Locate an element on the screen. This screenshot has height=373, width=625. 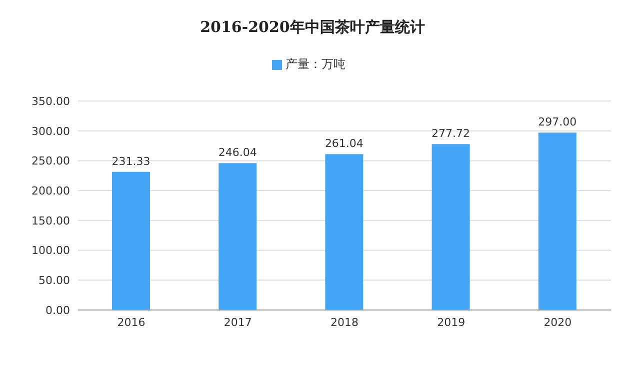
legend-label: 产量：万吨 is located at coordinates (316, 64).